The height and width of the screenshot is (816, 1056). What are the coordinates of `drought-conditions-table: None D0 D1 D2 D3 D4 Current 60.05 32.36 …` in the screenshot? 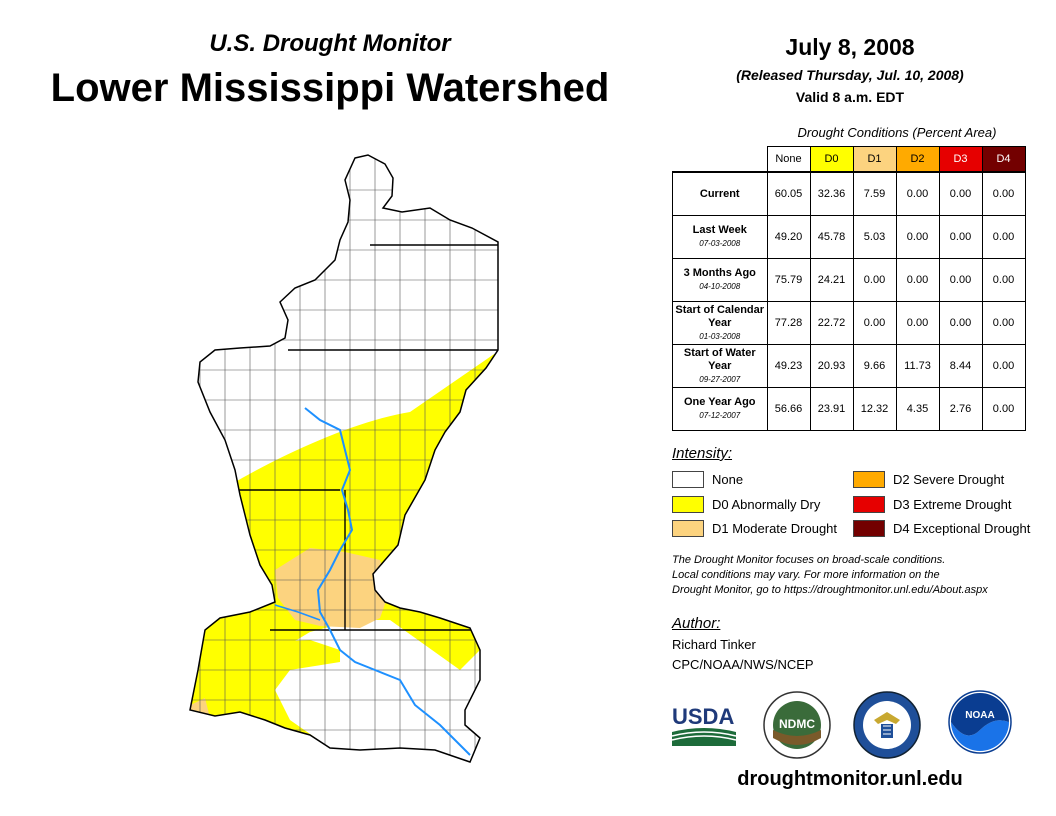 It's located at (849, 288).